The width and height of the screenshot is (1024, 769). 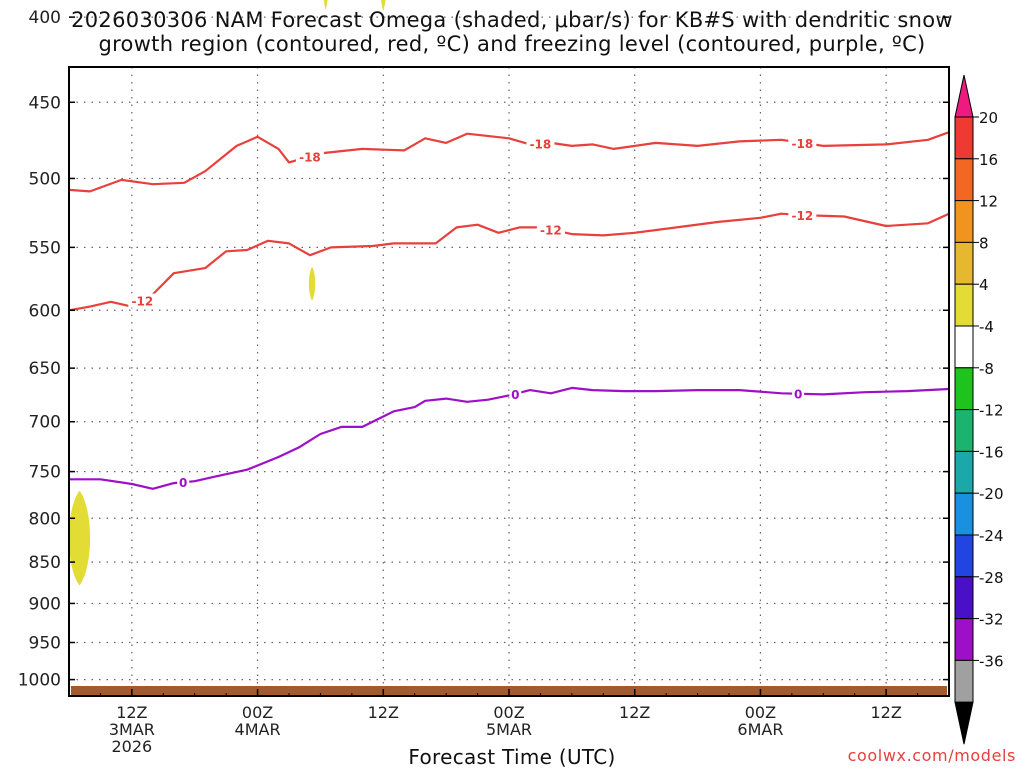 I want to click on colorbar-label: -4, so click(x=986, y=327).